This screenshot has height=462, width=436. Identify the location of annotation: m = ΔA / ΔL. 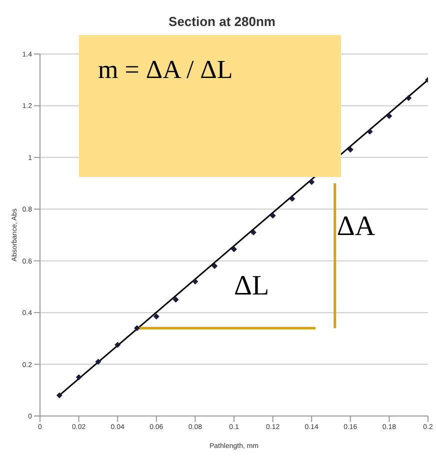
(165, 69).